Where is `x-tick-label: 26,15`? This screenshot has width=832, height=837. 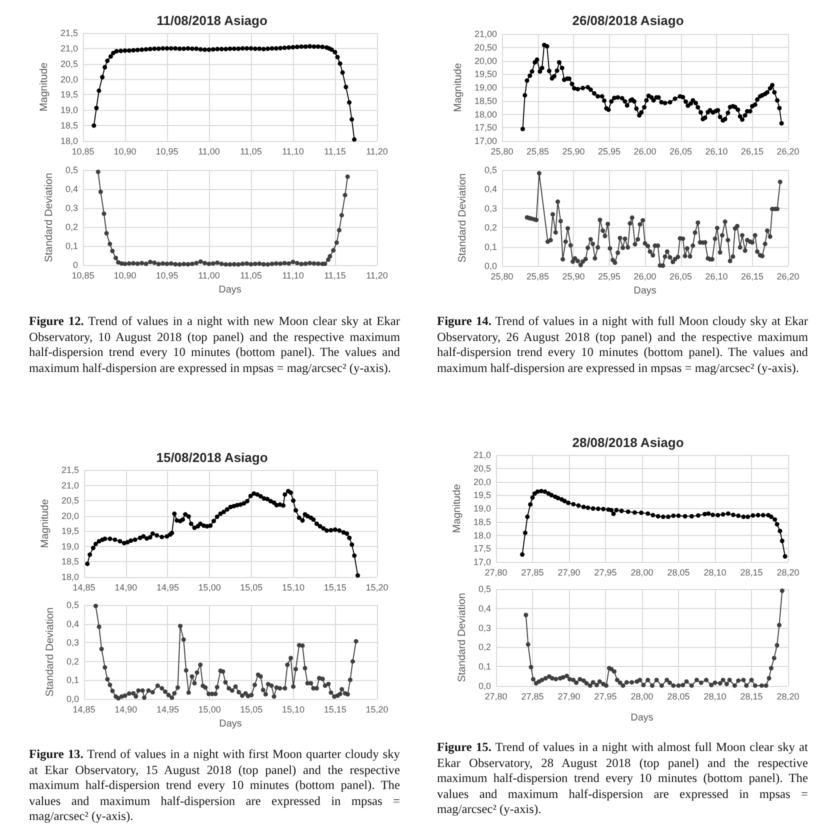
x-tick-label: 26,15 is located at coordinates (752, 151).